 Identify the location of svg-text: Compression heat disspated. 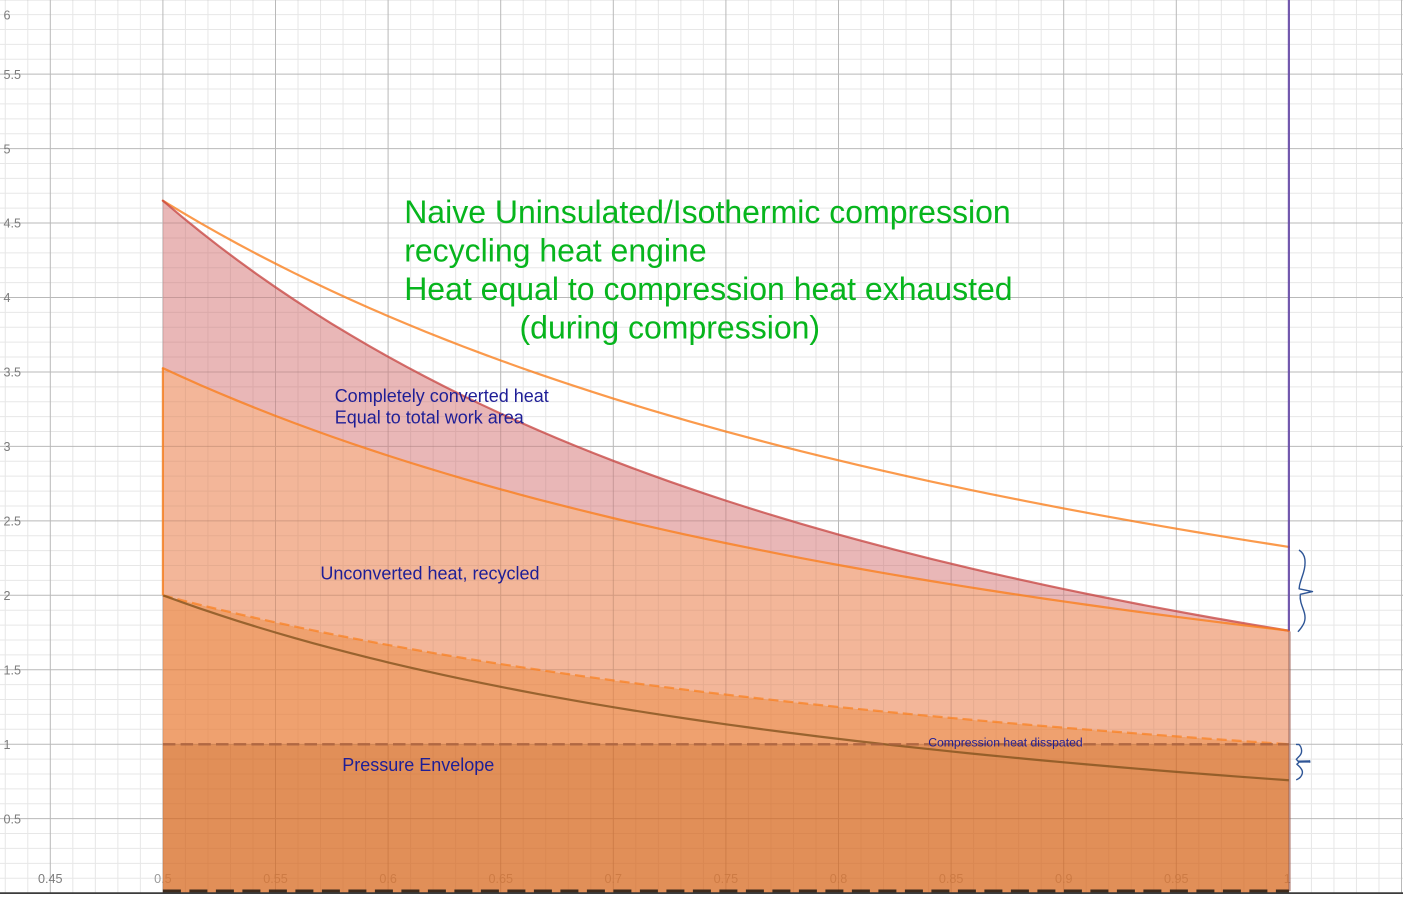
(1005, 742).